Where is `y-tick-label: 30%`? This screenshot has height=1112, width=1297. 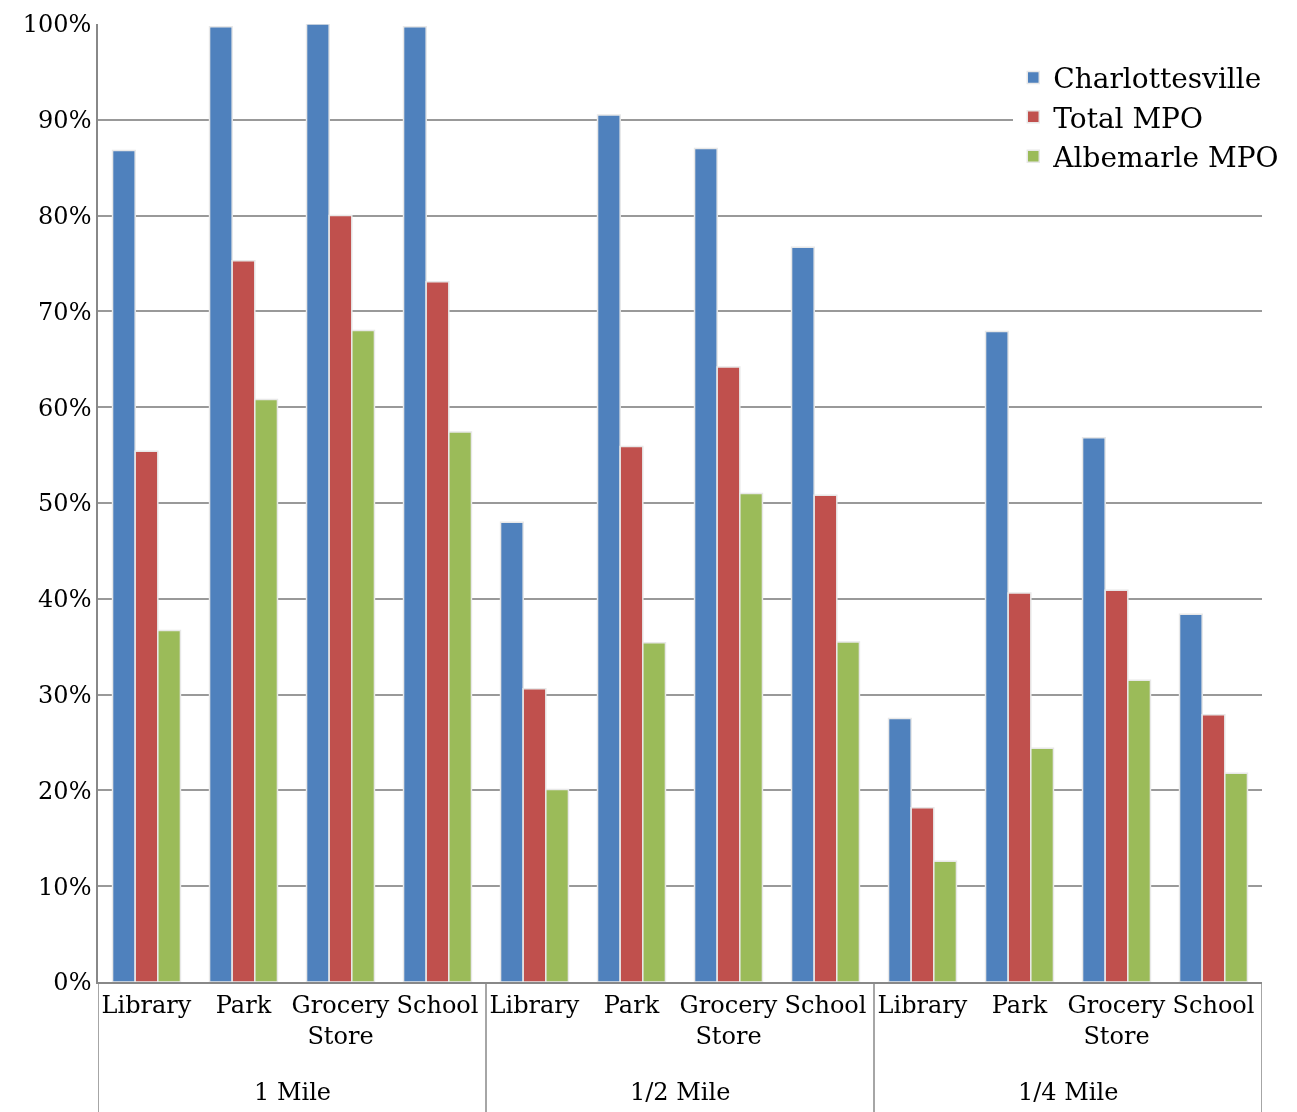 y-tick-label: 30% is located at coordinates (65, 695).